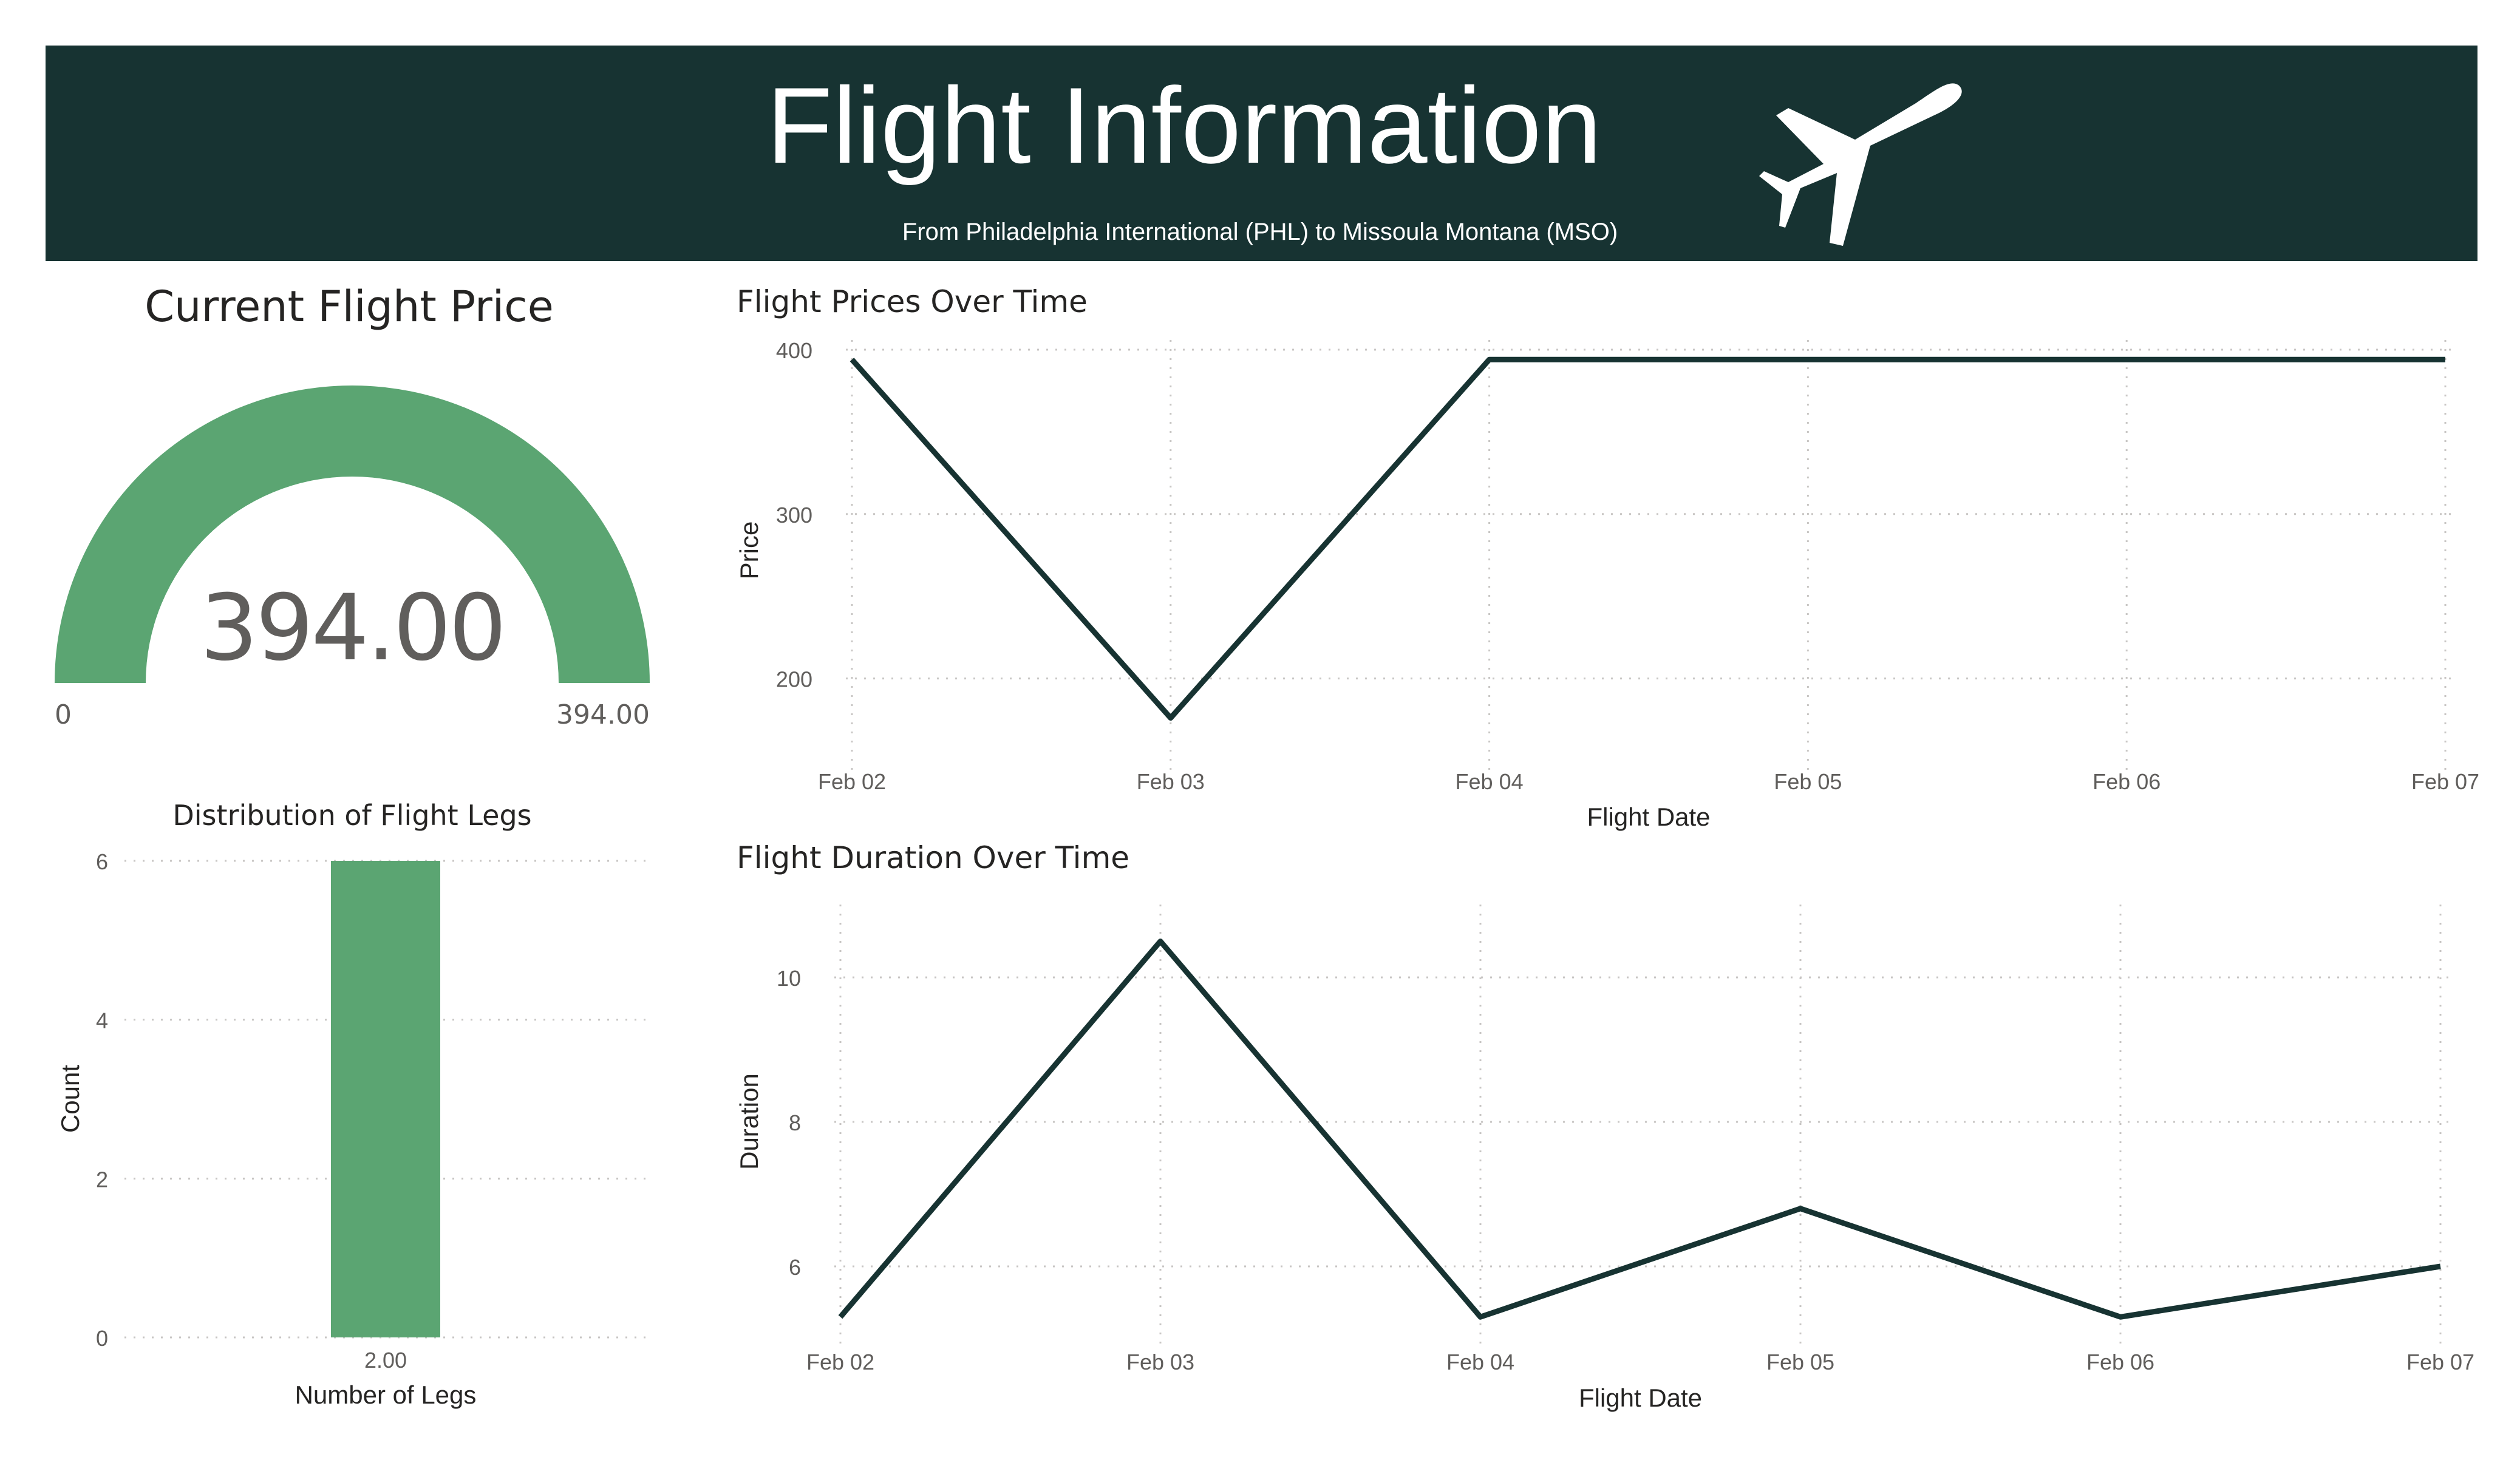 The height and width of the screenshot is (1457, 2520). I want to click on duration-chart-y-tick-label: 8, so click(795, 1122).